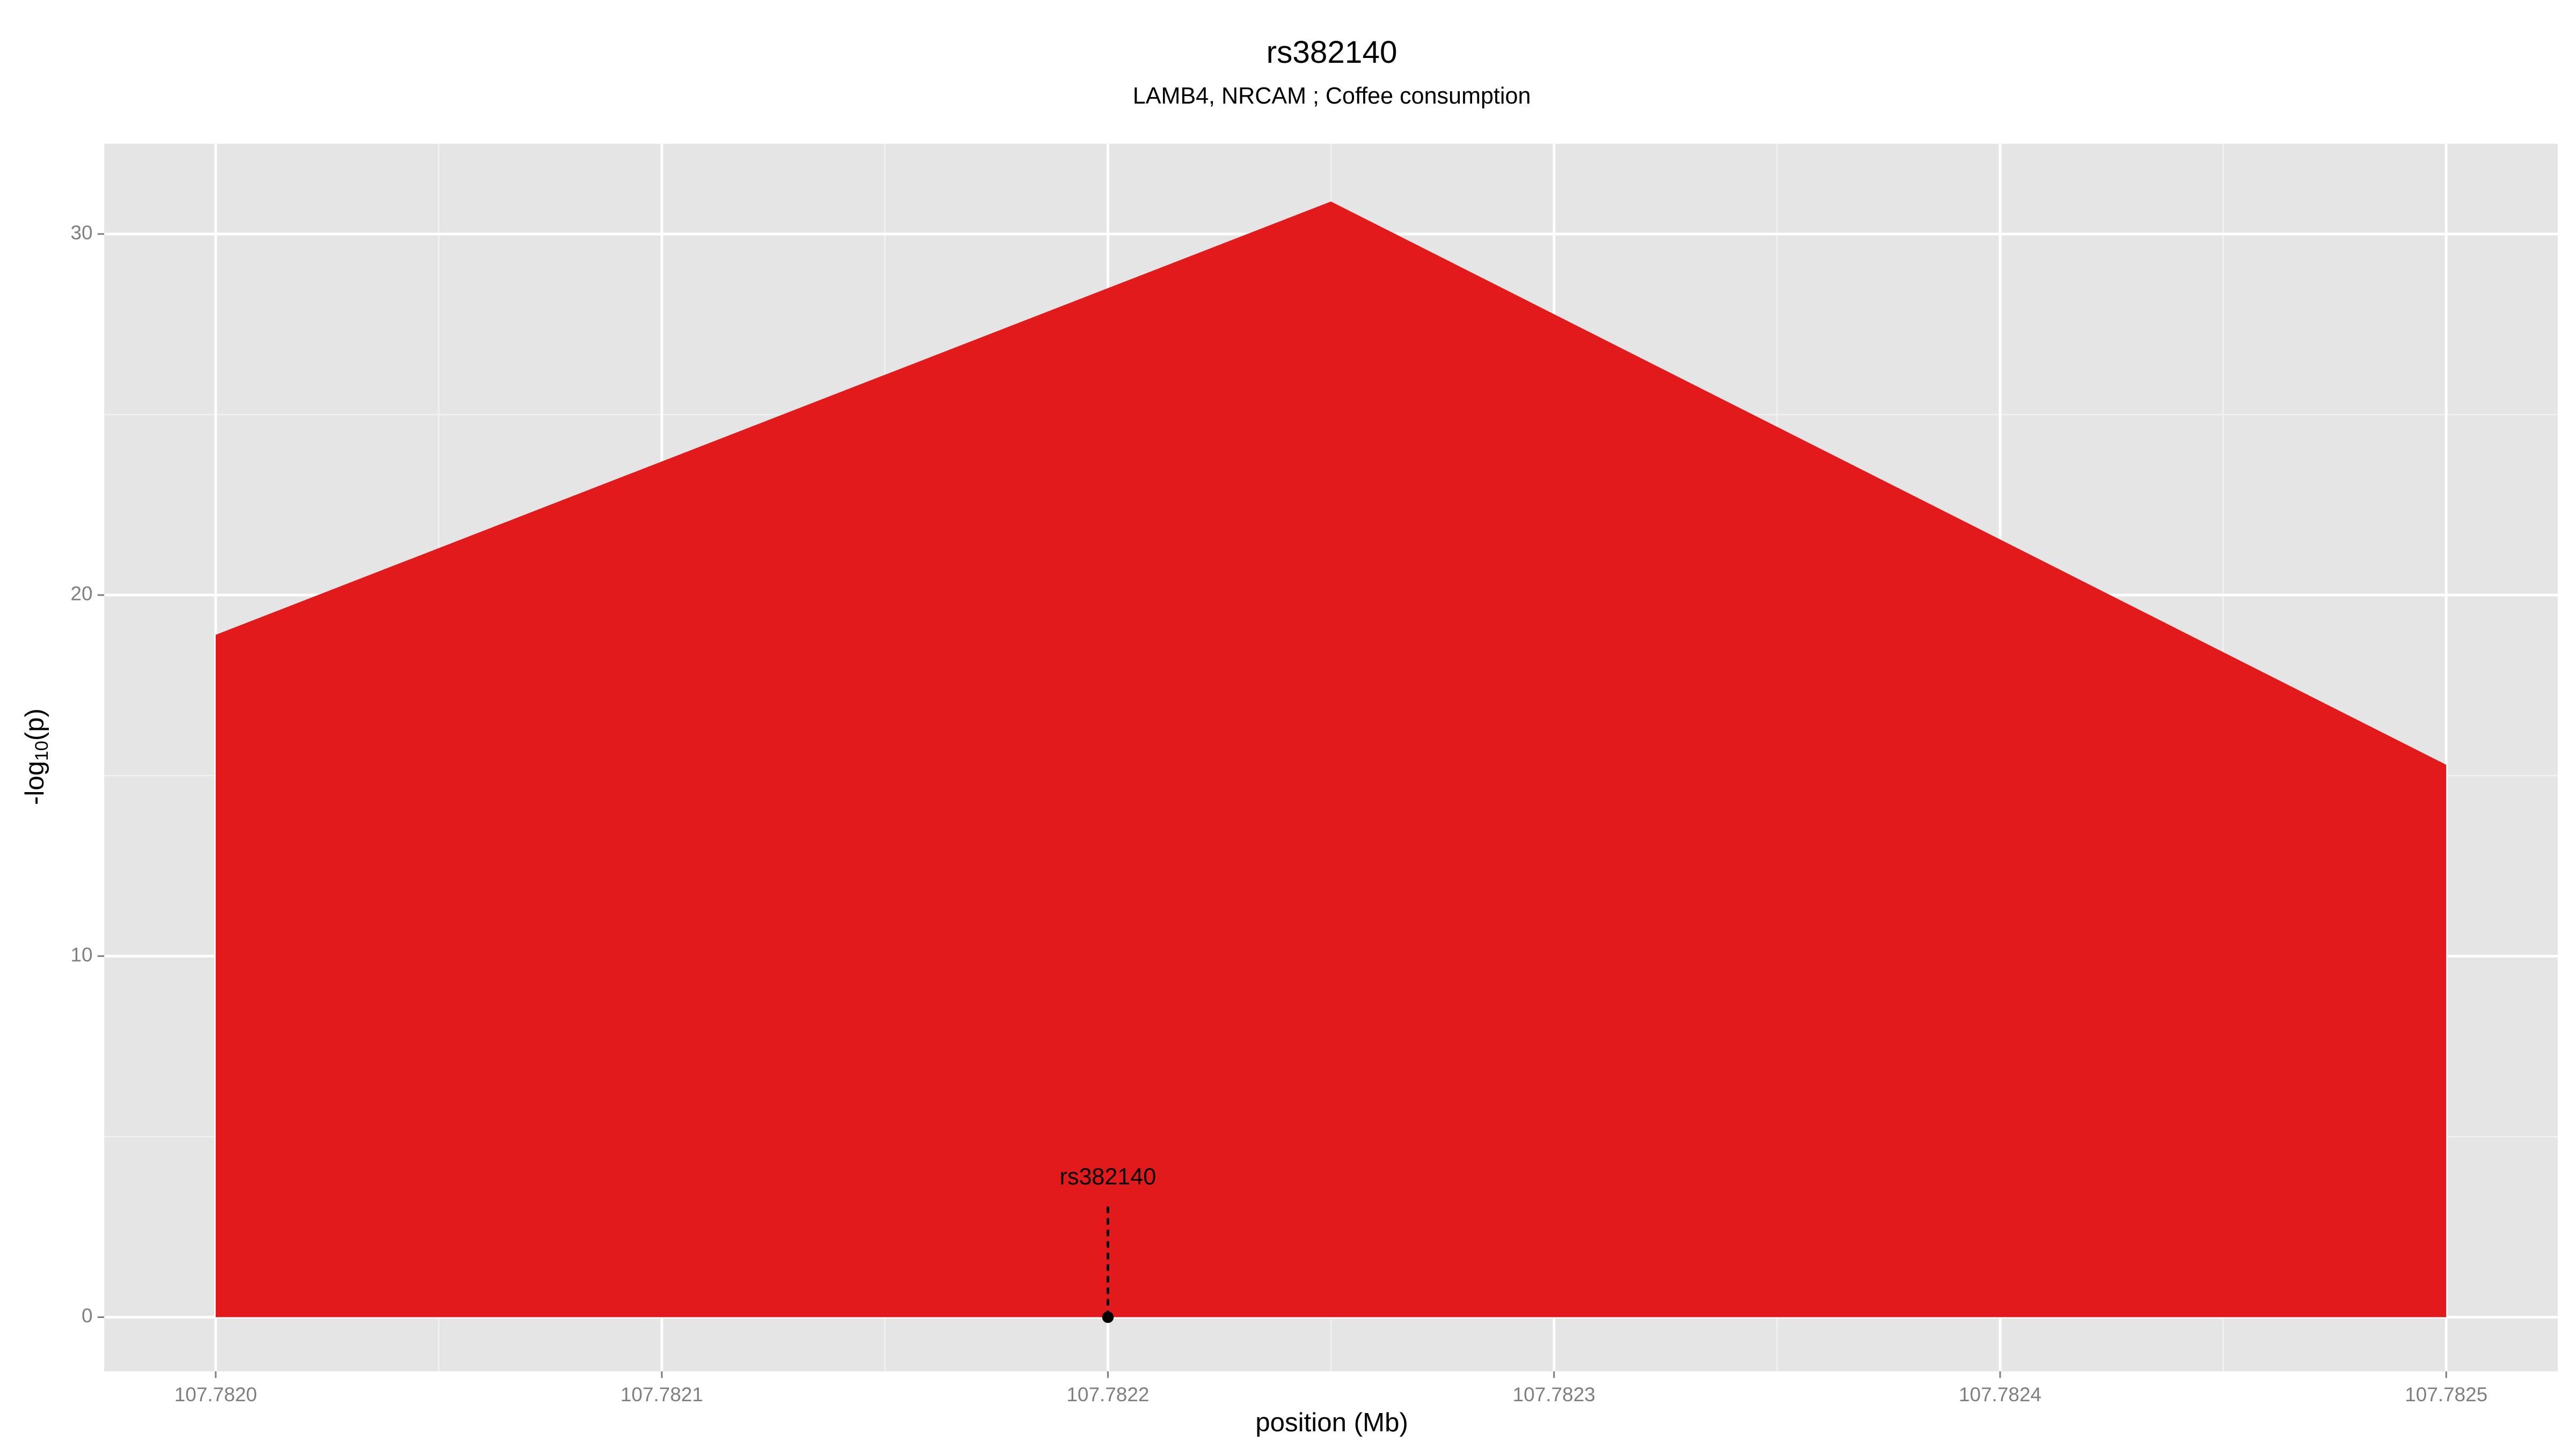  I want to click on x-tick-label: 107.7822, so click(1107, 1395).